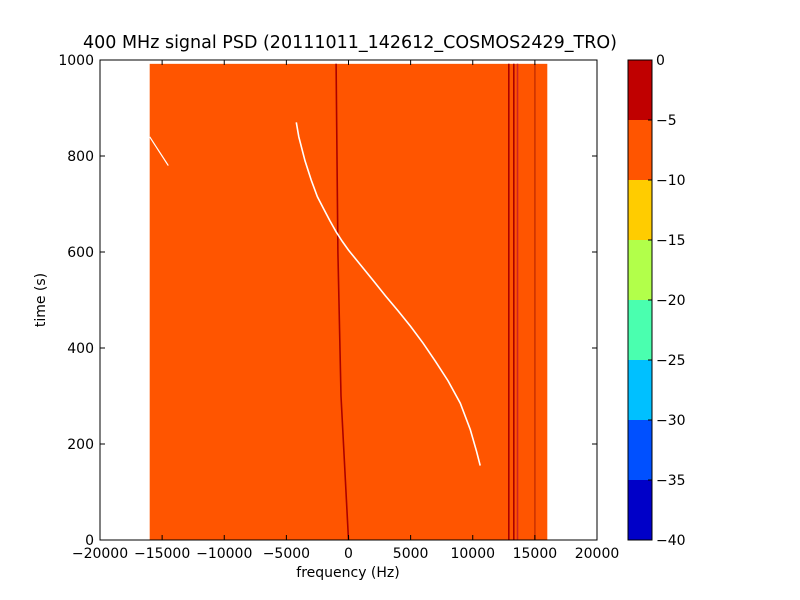  Describe the element at coordinates (159, 151) in the screenshot. I see `left-edge-trace` at that location.